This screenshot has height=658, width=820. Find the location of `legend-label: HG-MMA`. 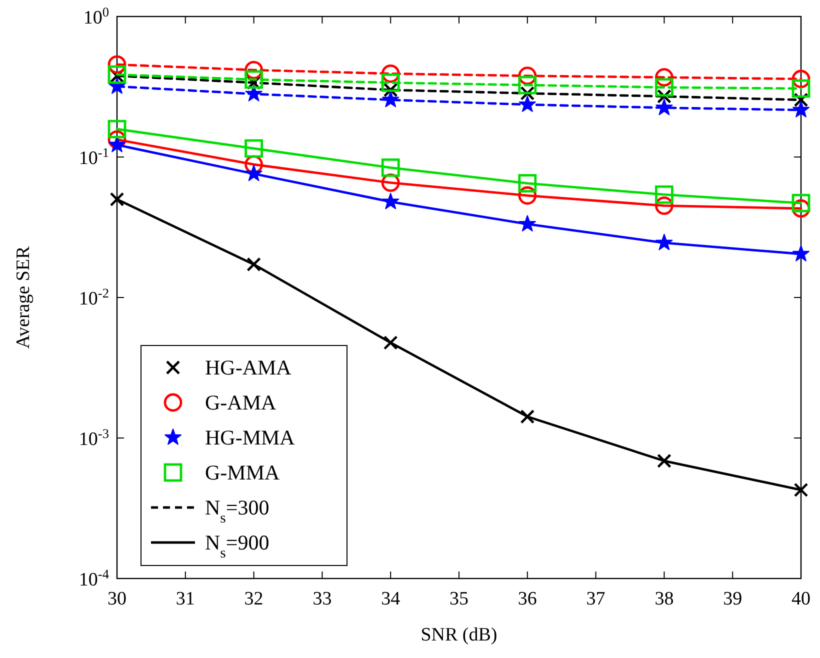

legend-label: HG-MMA is located at coordinates (250, 438).